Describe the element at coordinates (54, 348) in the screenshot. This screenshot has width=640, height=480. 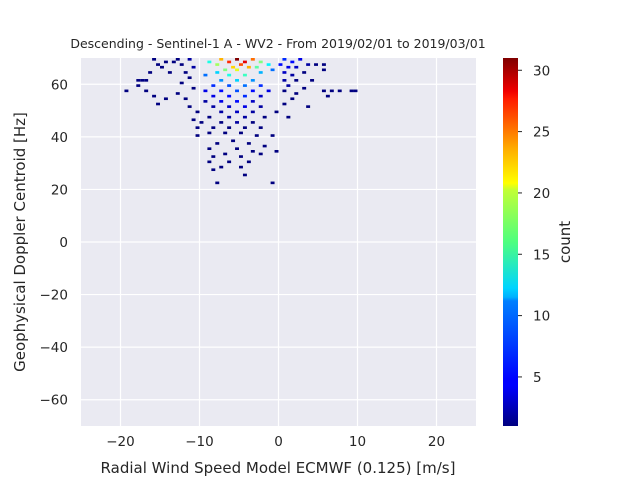
I see `y-tick-label: −40` at that location.